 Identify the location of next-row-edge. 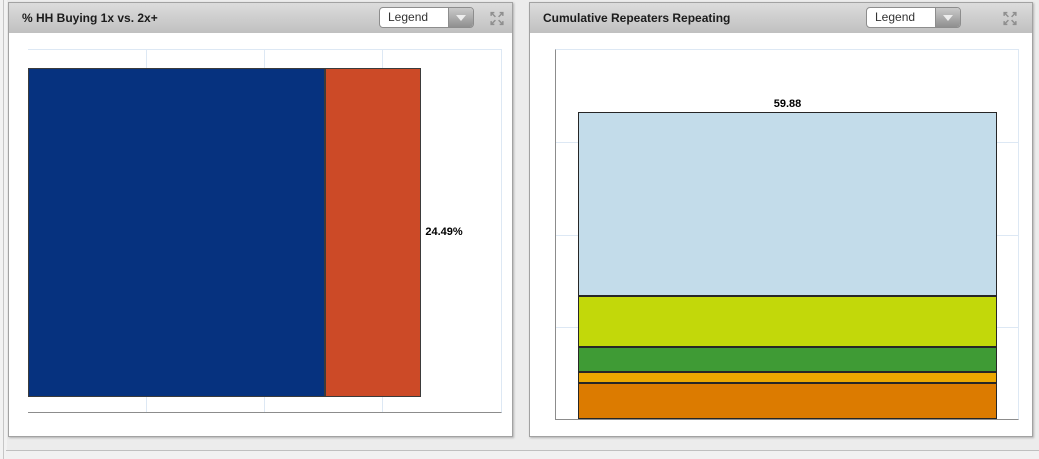
(522, 455).